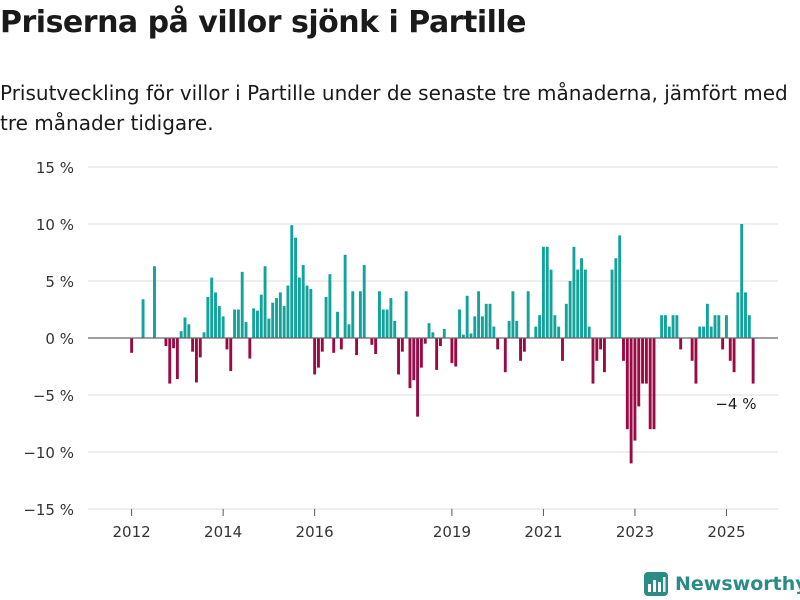  What do you see at coordinates (132, 532) in the screenshot?
I see `x-tick-label: 2012` at bounding box center [132, 532].